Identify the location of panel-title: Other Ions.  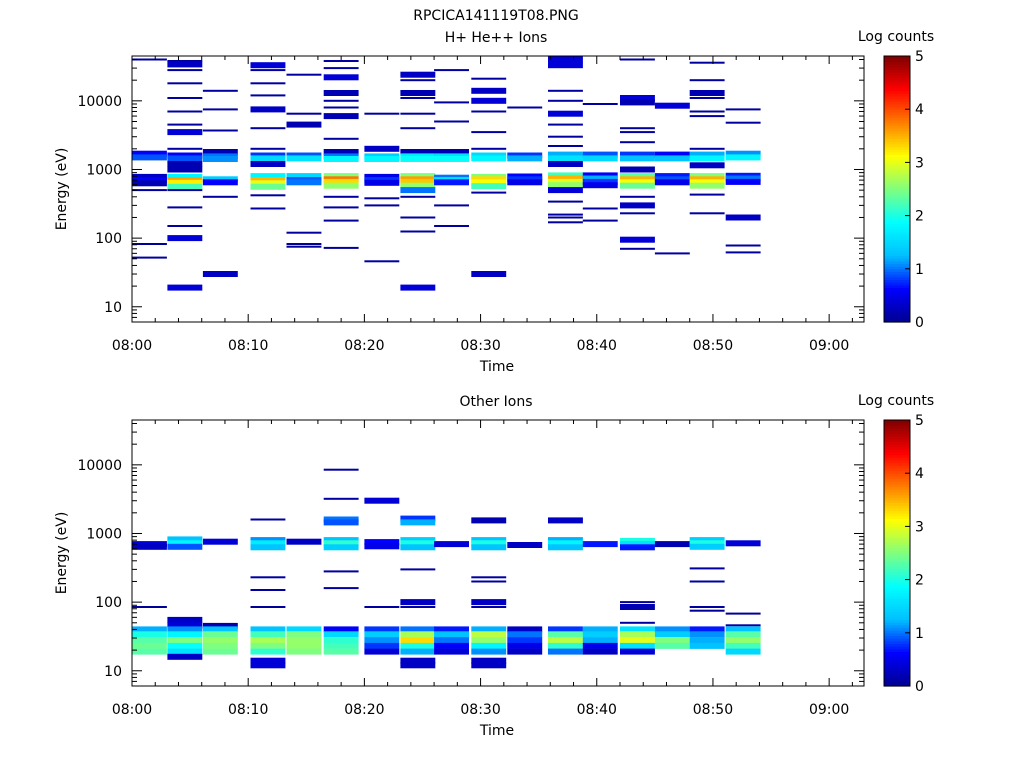
(495, 402).